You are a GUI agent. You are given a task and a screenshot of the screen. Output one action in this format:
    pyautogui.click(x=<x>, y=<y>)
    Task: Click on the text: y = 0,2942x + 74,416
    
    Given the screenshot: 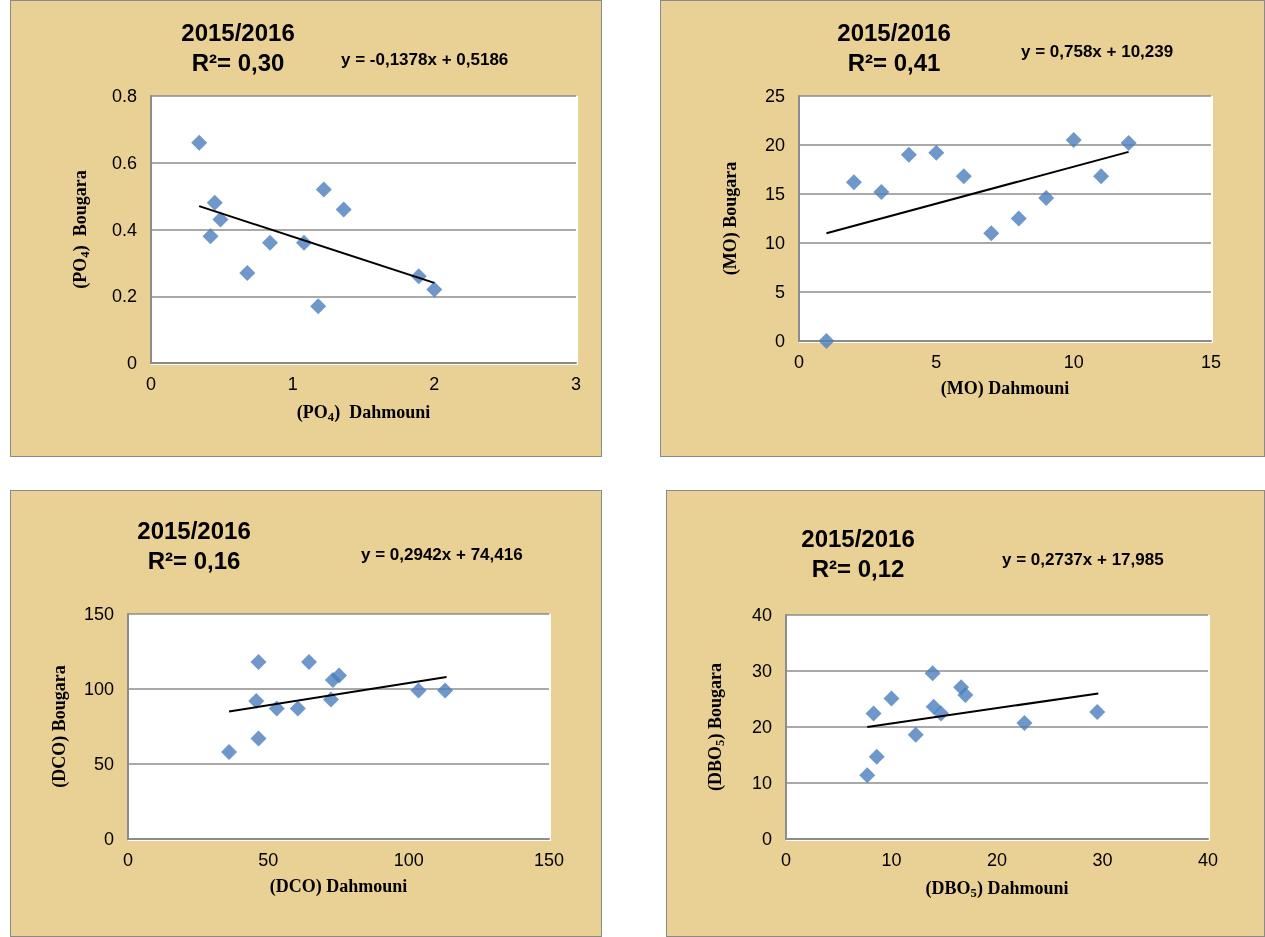 What is the action you would take?
    pyautogui.click(x=442, y=554)
    